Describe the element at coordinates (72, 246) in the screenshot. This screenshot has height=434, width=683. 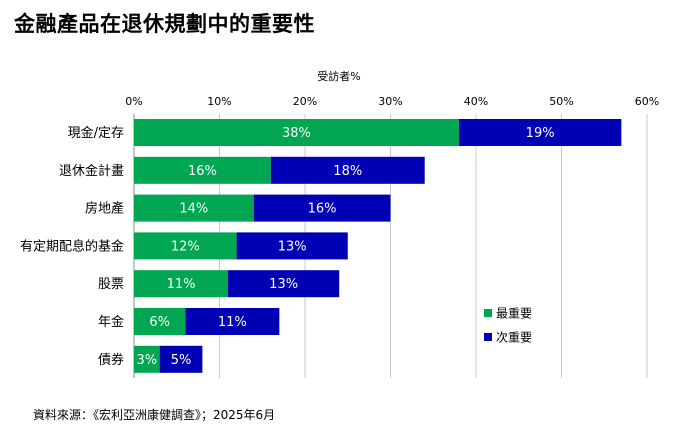
I see `category-label: 有定期配息的基金` at that location.